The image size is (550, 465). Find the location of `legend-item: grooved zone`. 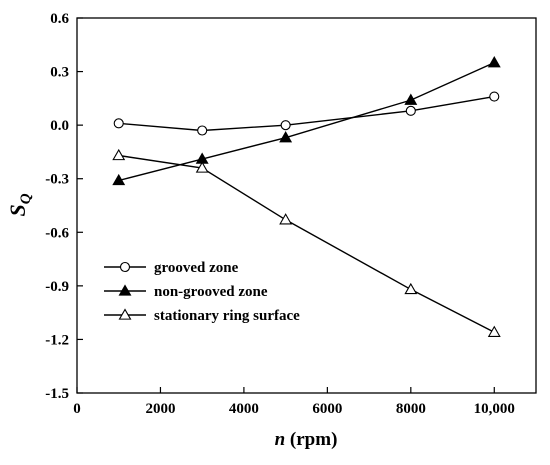

legend-item: grooved zone is located at coordinates (171, 268).